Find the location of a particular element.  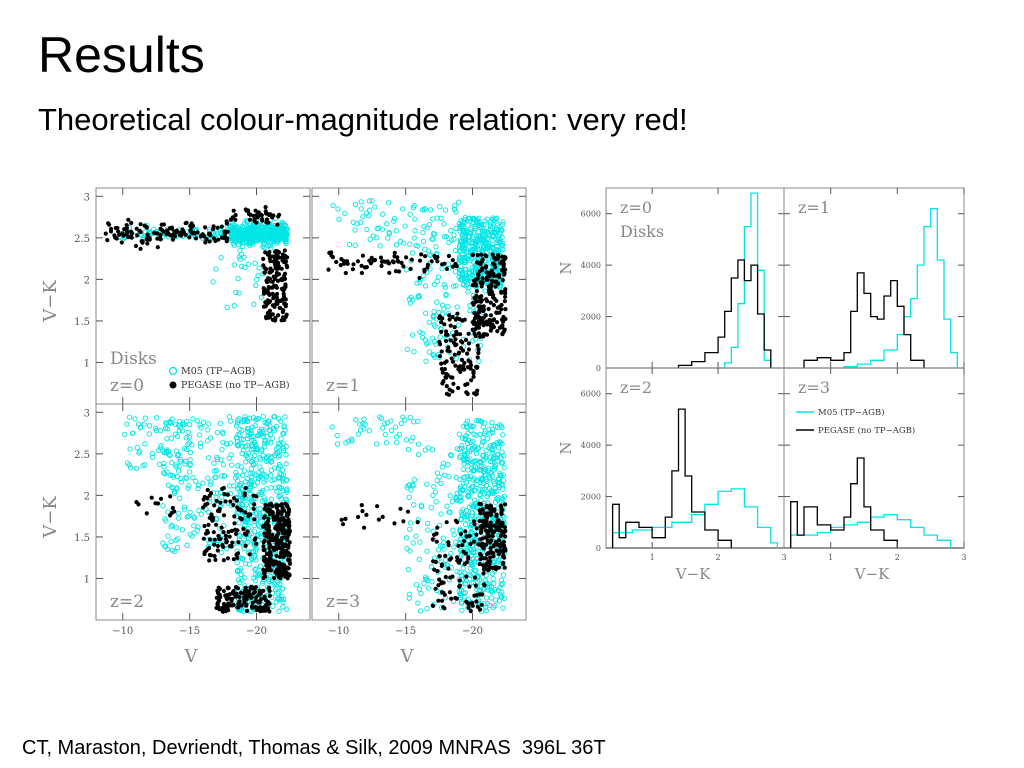

x-tick-label: 3 is located at coordinates (783, 557).